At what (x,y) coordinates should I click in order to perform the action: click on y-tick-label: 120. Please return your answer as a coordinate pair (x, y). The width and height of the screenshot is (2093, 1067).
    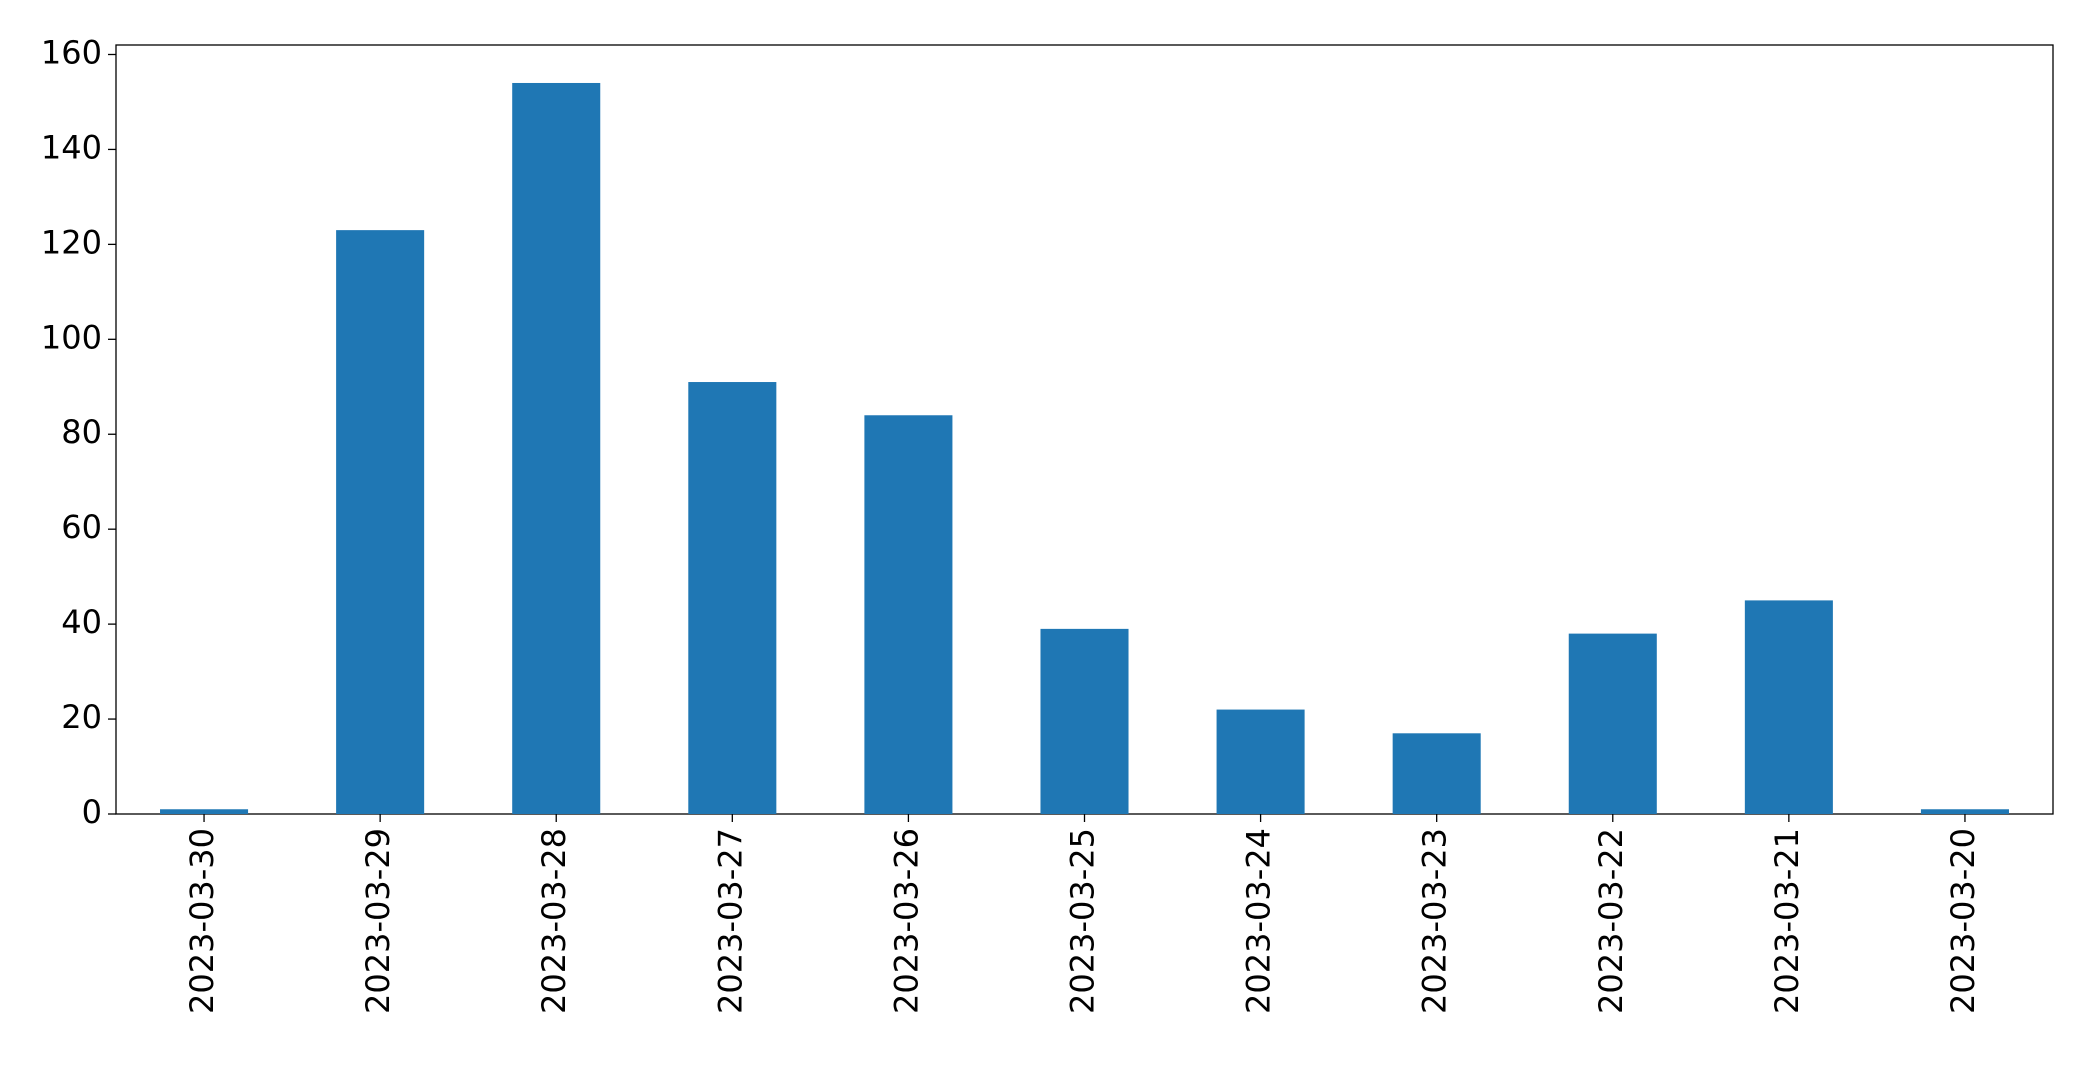
    Looking at the image, I should click on (71, 242).